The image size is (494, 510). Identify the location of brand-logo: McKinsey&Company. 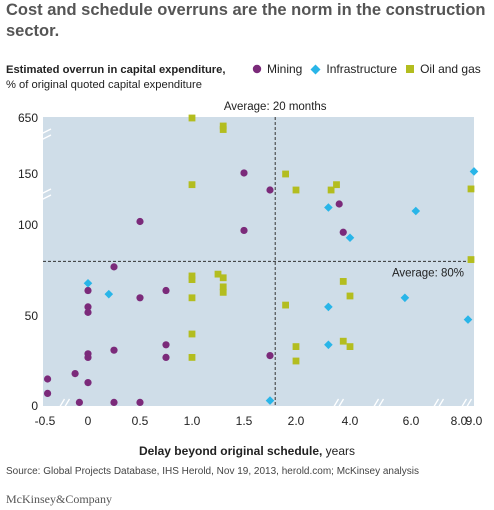
(59, 499).